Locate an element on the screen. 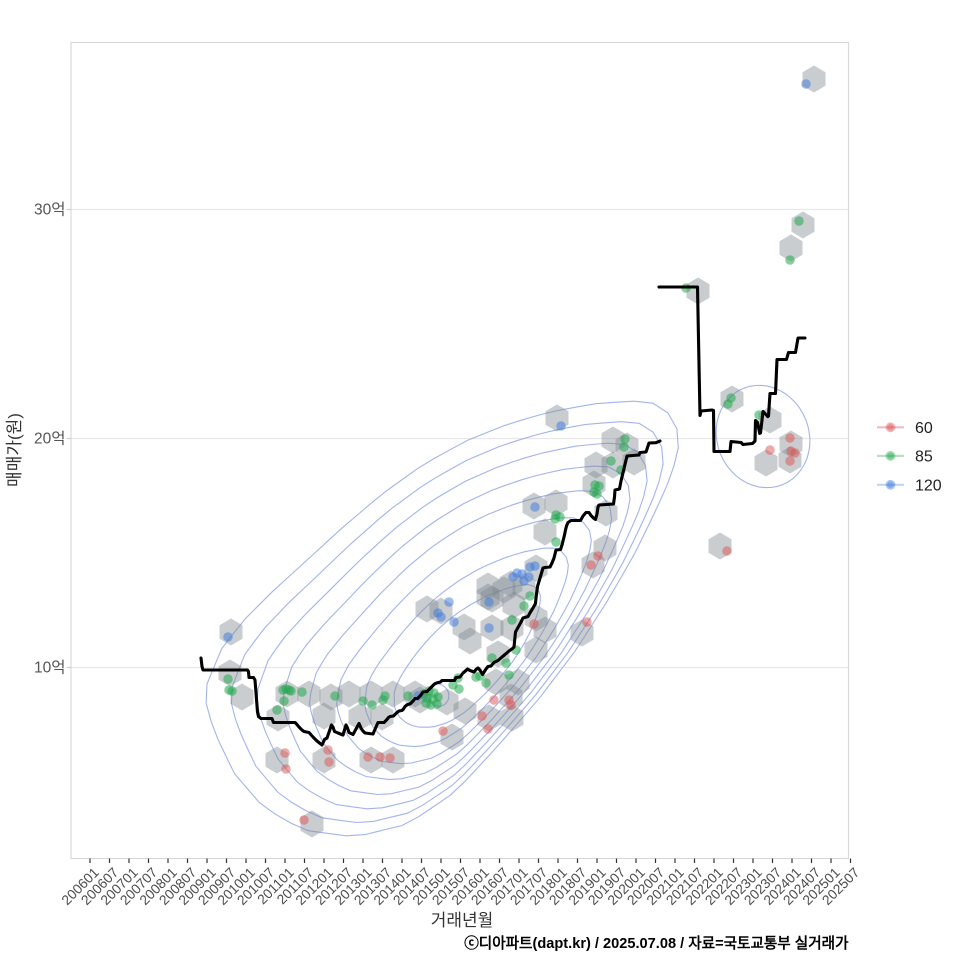 This screenshot has width=960, height=960. svg-text: 85 is located at coordinates (924, 456).